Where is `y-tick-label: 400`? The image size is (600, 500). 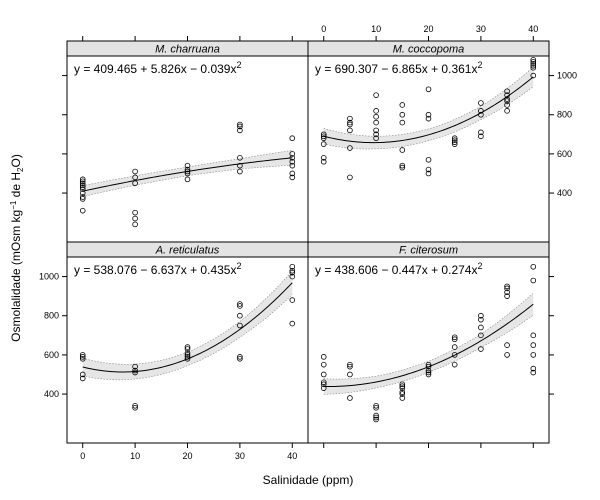
y-tick-label: 400 is located at coordinates (51, 394).